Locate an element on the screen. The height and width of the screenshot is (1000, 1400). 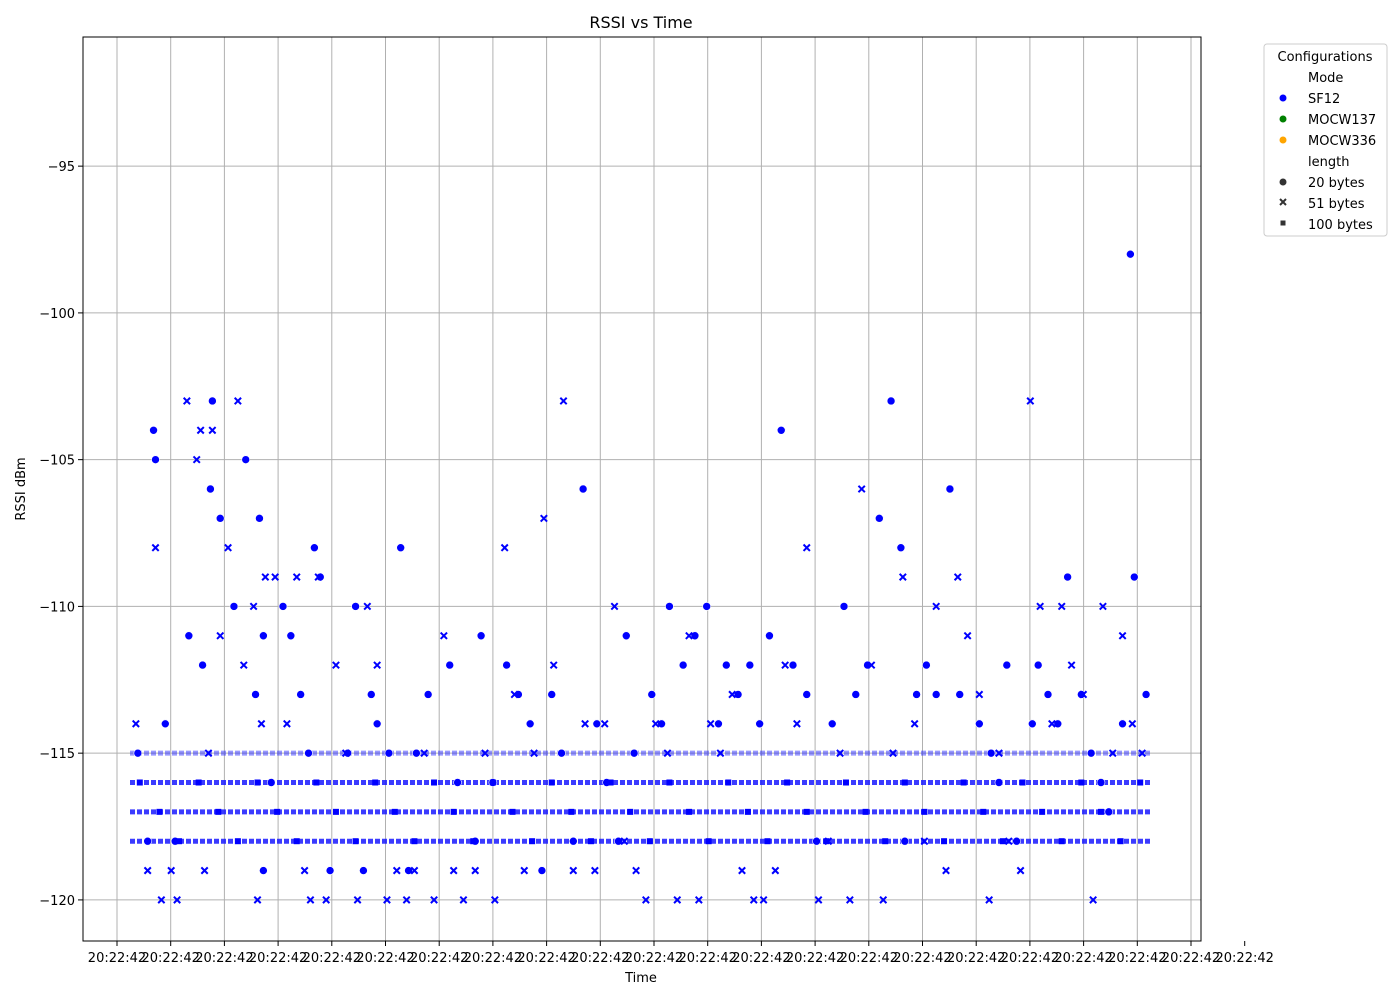
legend-mocw336-label: MOCW336 is located at coordinates (1342, 141).